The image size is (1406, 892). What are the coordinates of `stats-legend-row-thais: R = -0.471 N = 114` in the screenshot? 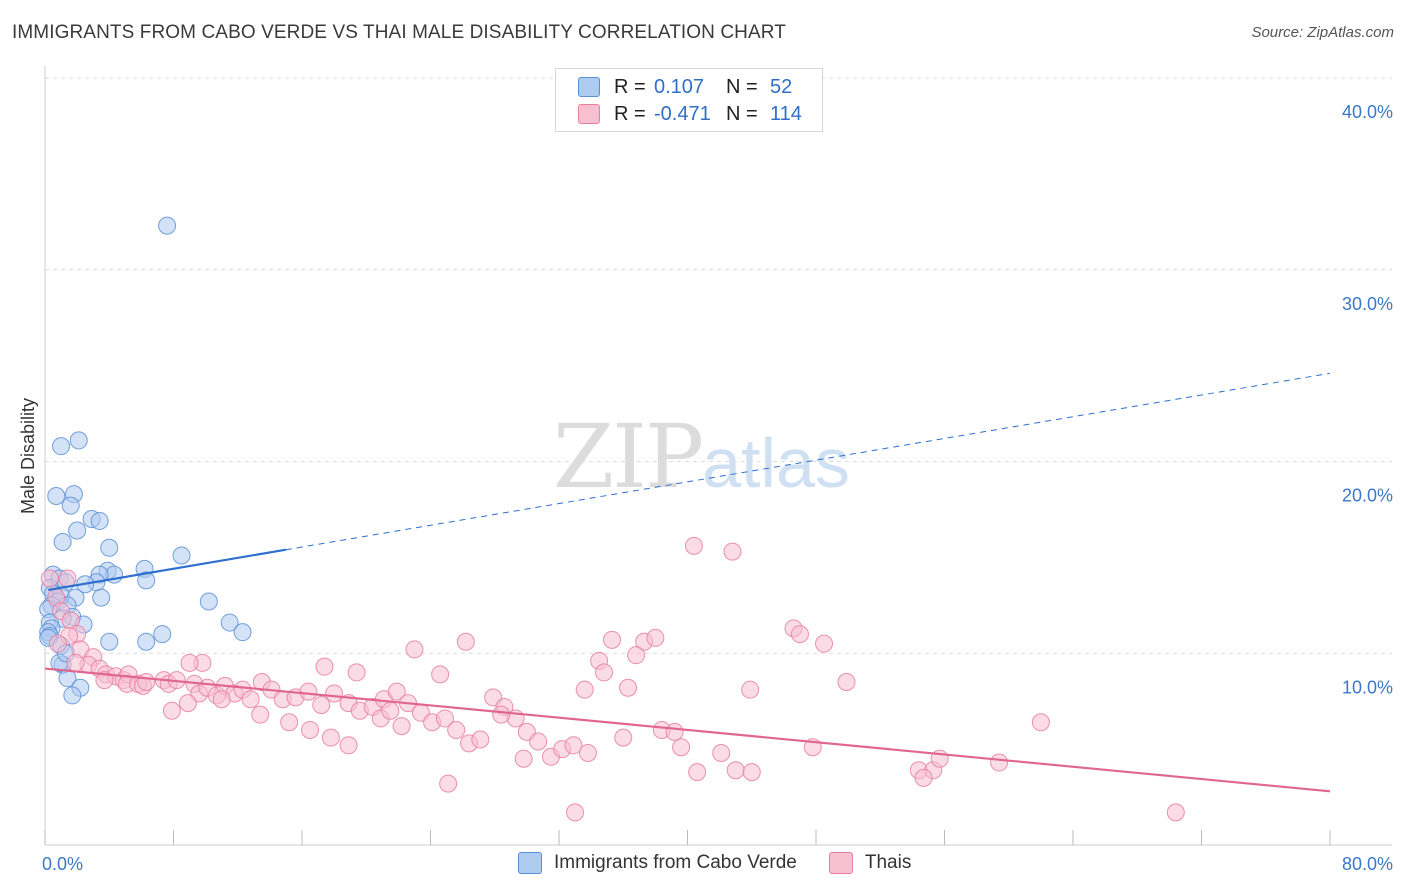 It's located at (690, 114).